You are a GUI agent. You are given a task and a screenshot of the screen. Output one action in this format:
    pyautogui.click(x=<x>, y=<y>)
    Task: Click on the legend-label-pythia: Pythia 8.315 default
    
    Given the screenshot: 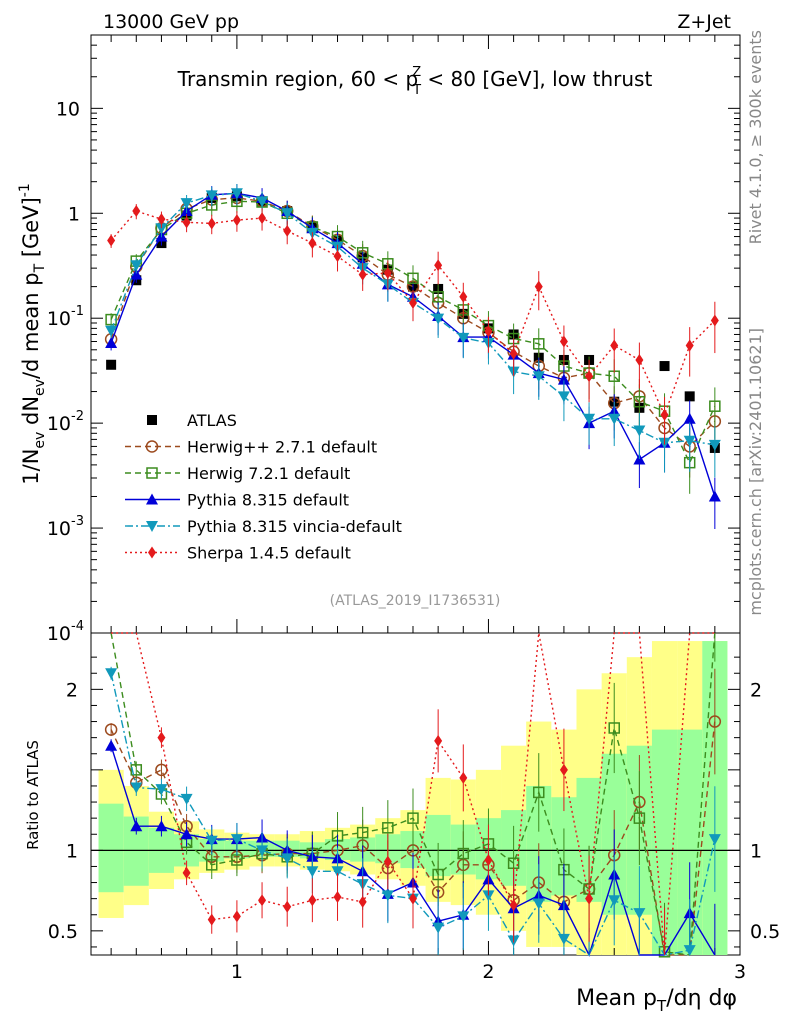 What is the action you would take?
    pyautogui.click(x=268, y=500)
    